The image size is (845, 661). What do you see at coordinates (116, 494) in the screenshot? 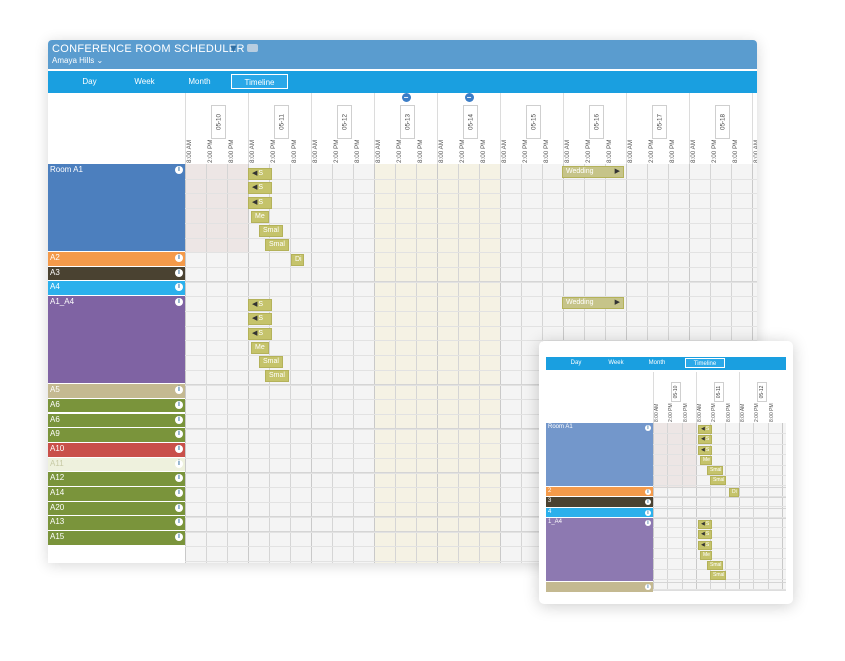
I see `room-label: A14 i` at bounding box center [116, 494].